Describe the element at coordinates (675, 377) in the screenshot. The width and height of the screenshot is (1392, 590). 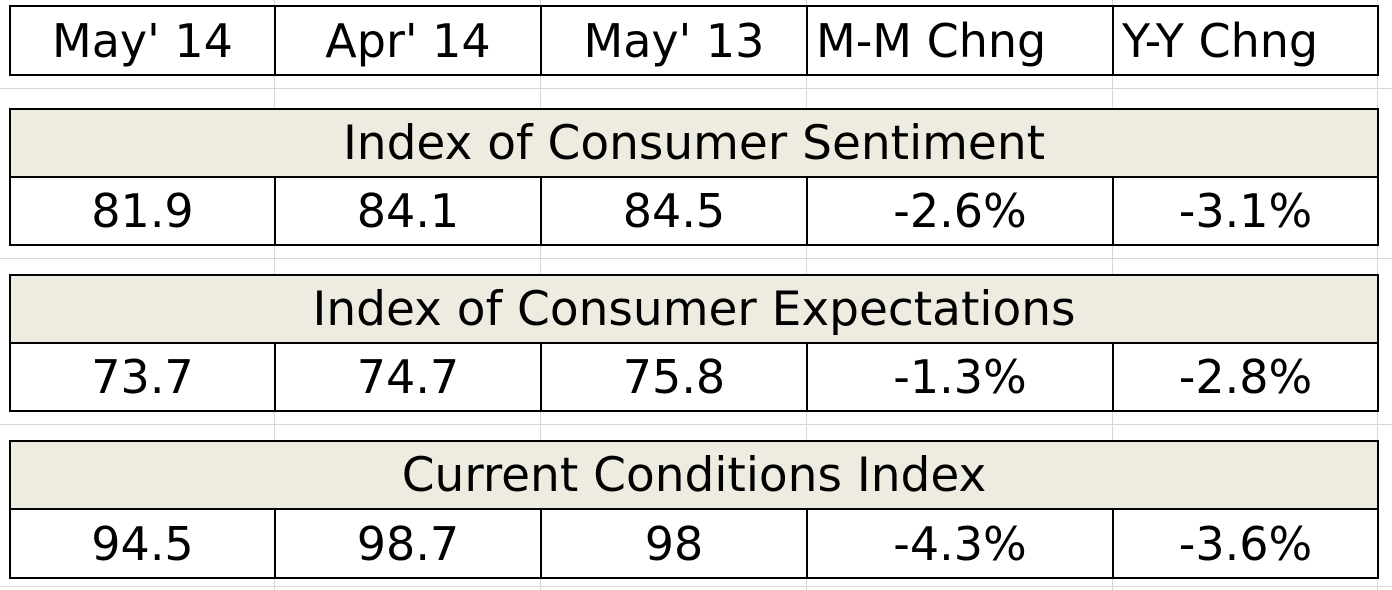
I see `value-cell: 75.8` at that location.